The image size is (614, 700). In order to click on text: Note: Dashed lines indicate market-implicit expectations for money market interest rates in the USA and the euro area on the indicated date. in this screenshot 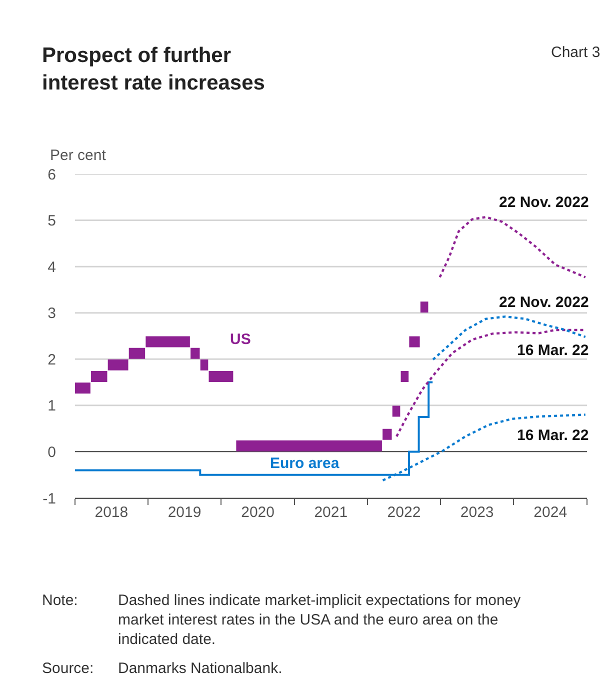, I will do `click(281, 620)`.